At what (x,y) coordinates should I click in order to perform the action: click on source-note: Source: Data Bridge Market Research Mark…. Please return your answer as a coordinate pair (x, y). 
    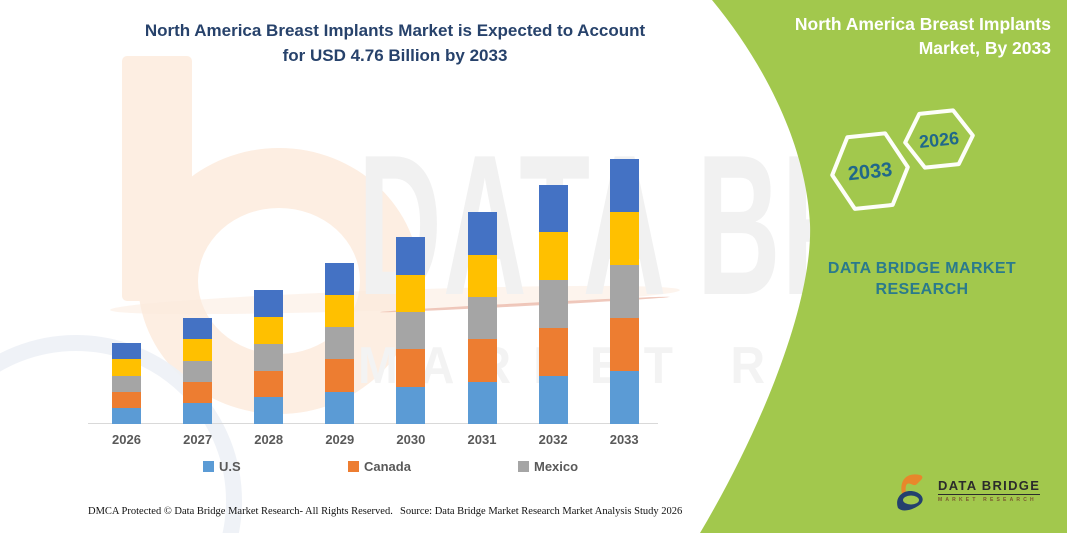
    Looking at the image, I should click on (541, 511).